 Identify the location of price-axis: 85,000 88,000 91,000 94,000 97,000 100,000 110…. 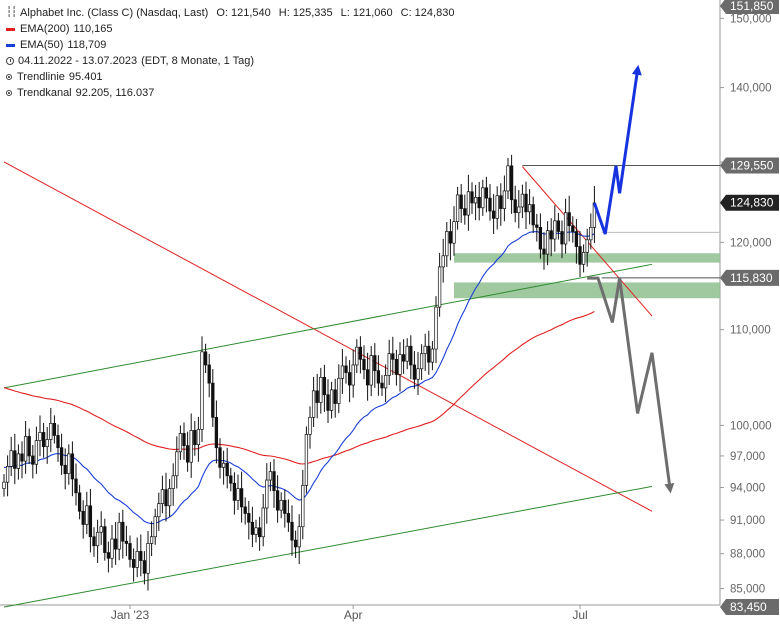
(749, 307).